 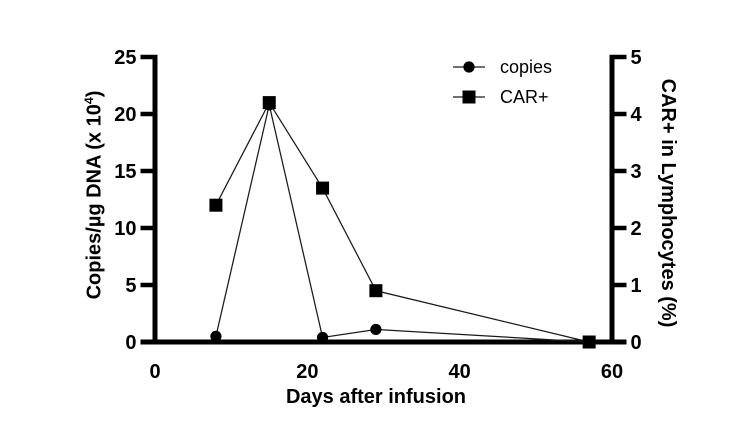 I want to click on legend-item-copies: copies, so click(x=502, y=67).